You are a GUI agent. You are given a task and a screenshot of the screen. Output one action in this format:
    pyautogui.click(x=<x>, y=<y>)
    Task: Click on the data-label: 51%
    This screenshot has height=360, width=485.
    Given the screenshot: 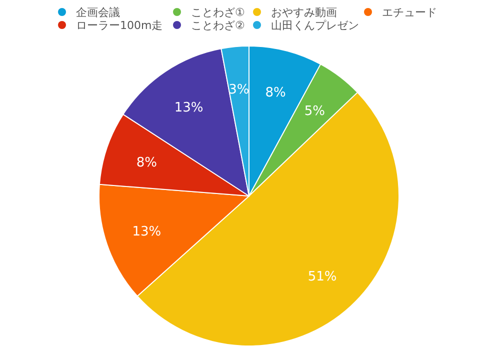 What is the action you would take?
    pyautogui.click(x=322, y=276)
    